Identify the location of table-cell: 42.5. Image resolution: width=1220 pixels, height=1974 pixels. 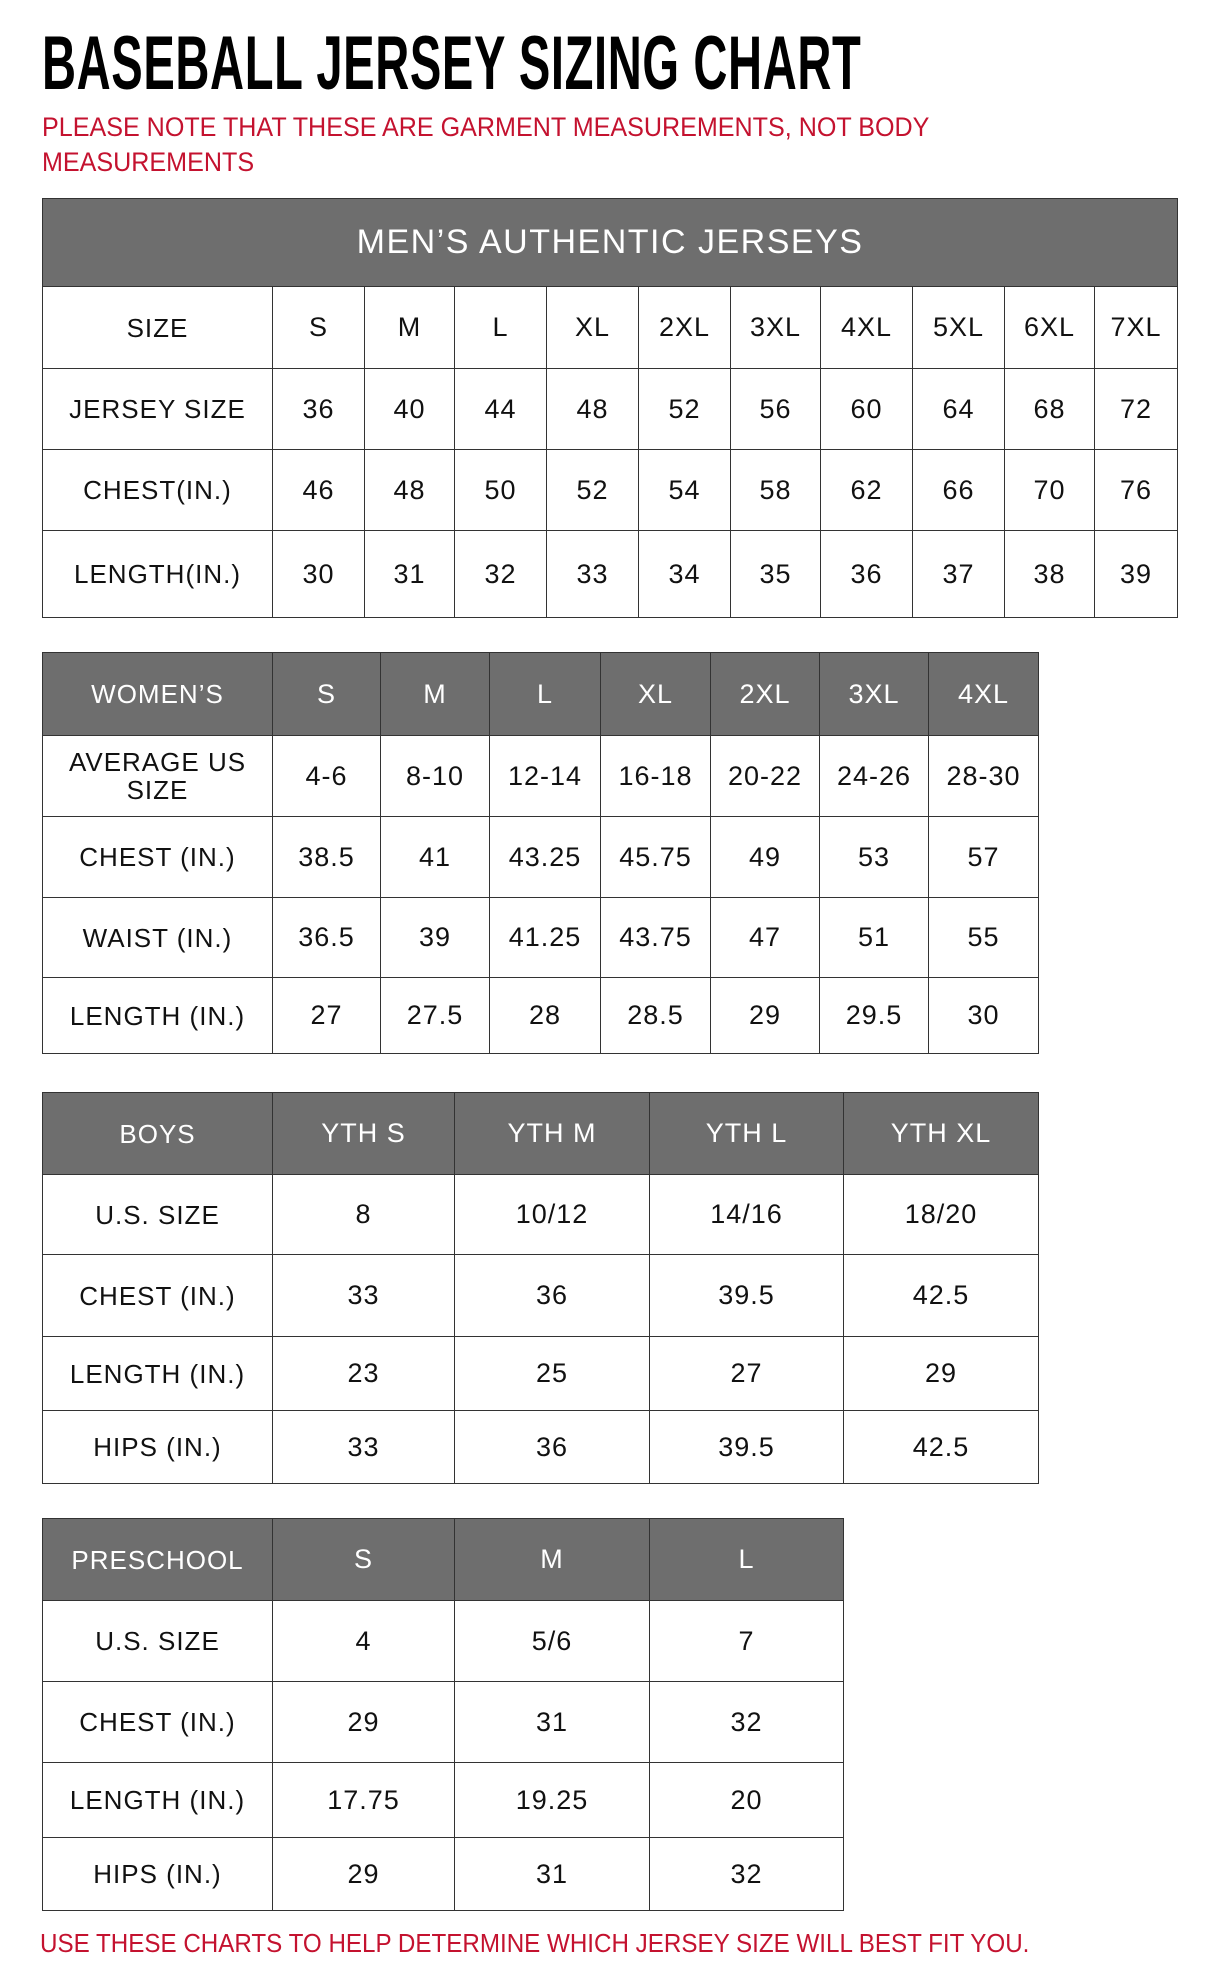
(941, 1447).